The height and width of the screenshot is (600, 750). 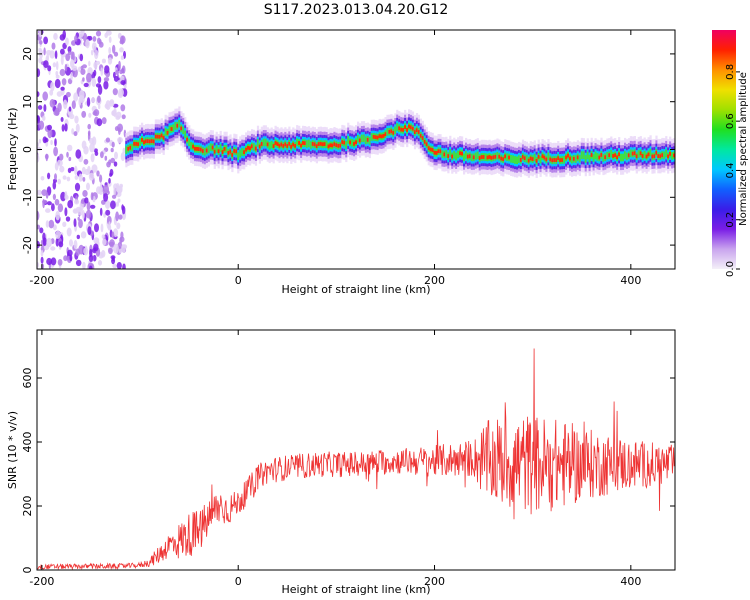 What do you see at coordinates (27, 245) in the screenshot?
I see `y-tick-label: -20` at bounding box center [27, 245].